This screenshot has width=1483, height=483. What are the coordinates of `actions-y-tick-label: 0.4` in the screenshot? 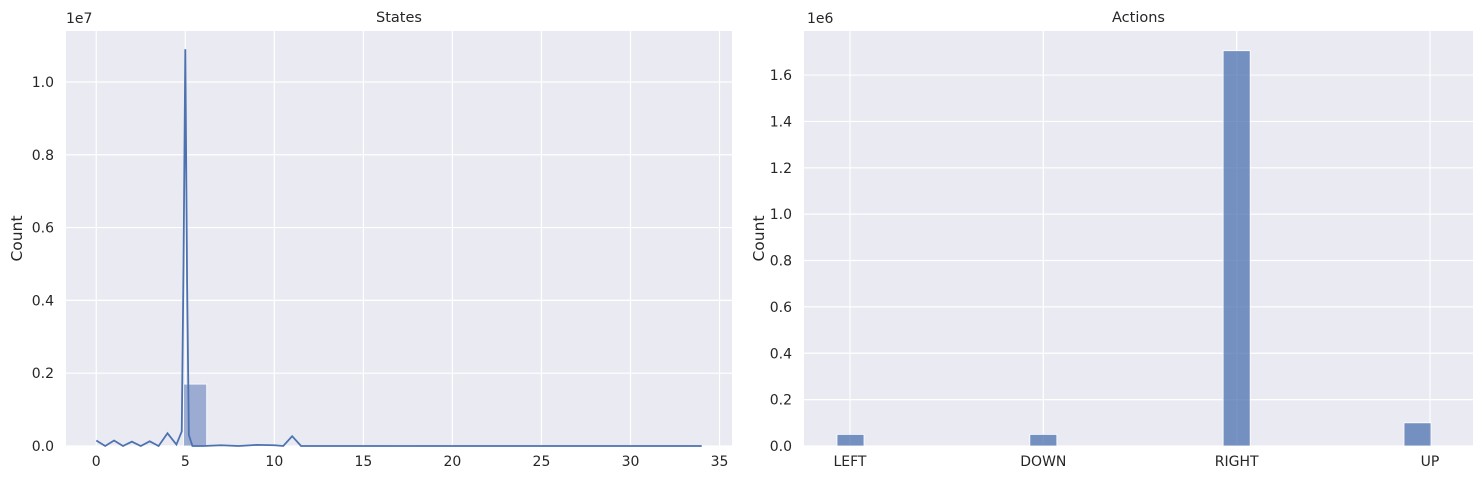 It's located at (781, 354).